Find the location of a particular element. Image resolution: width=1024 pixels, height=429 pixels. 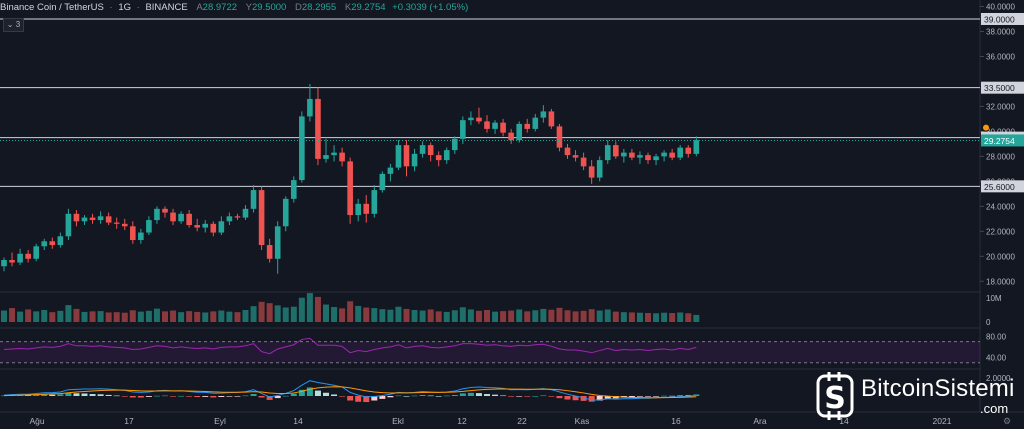

macd-tick-label: 2.0000 is located at coordinates (998, 378).